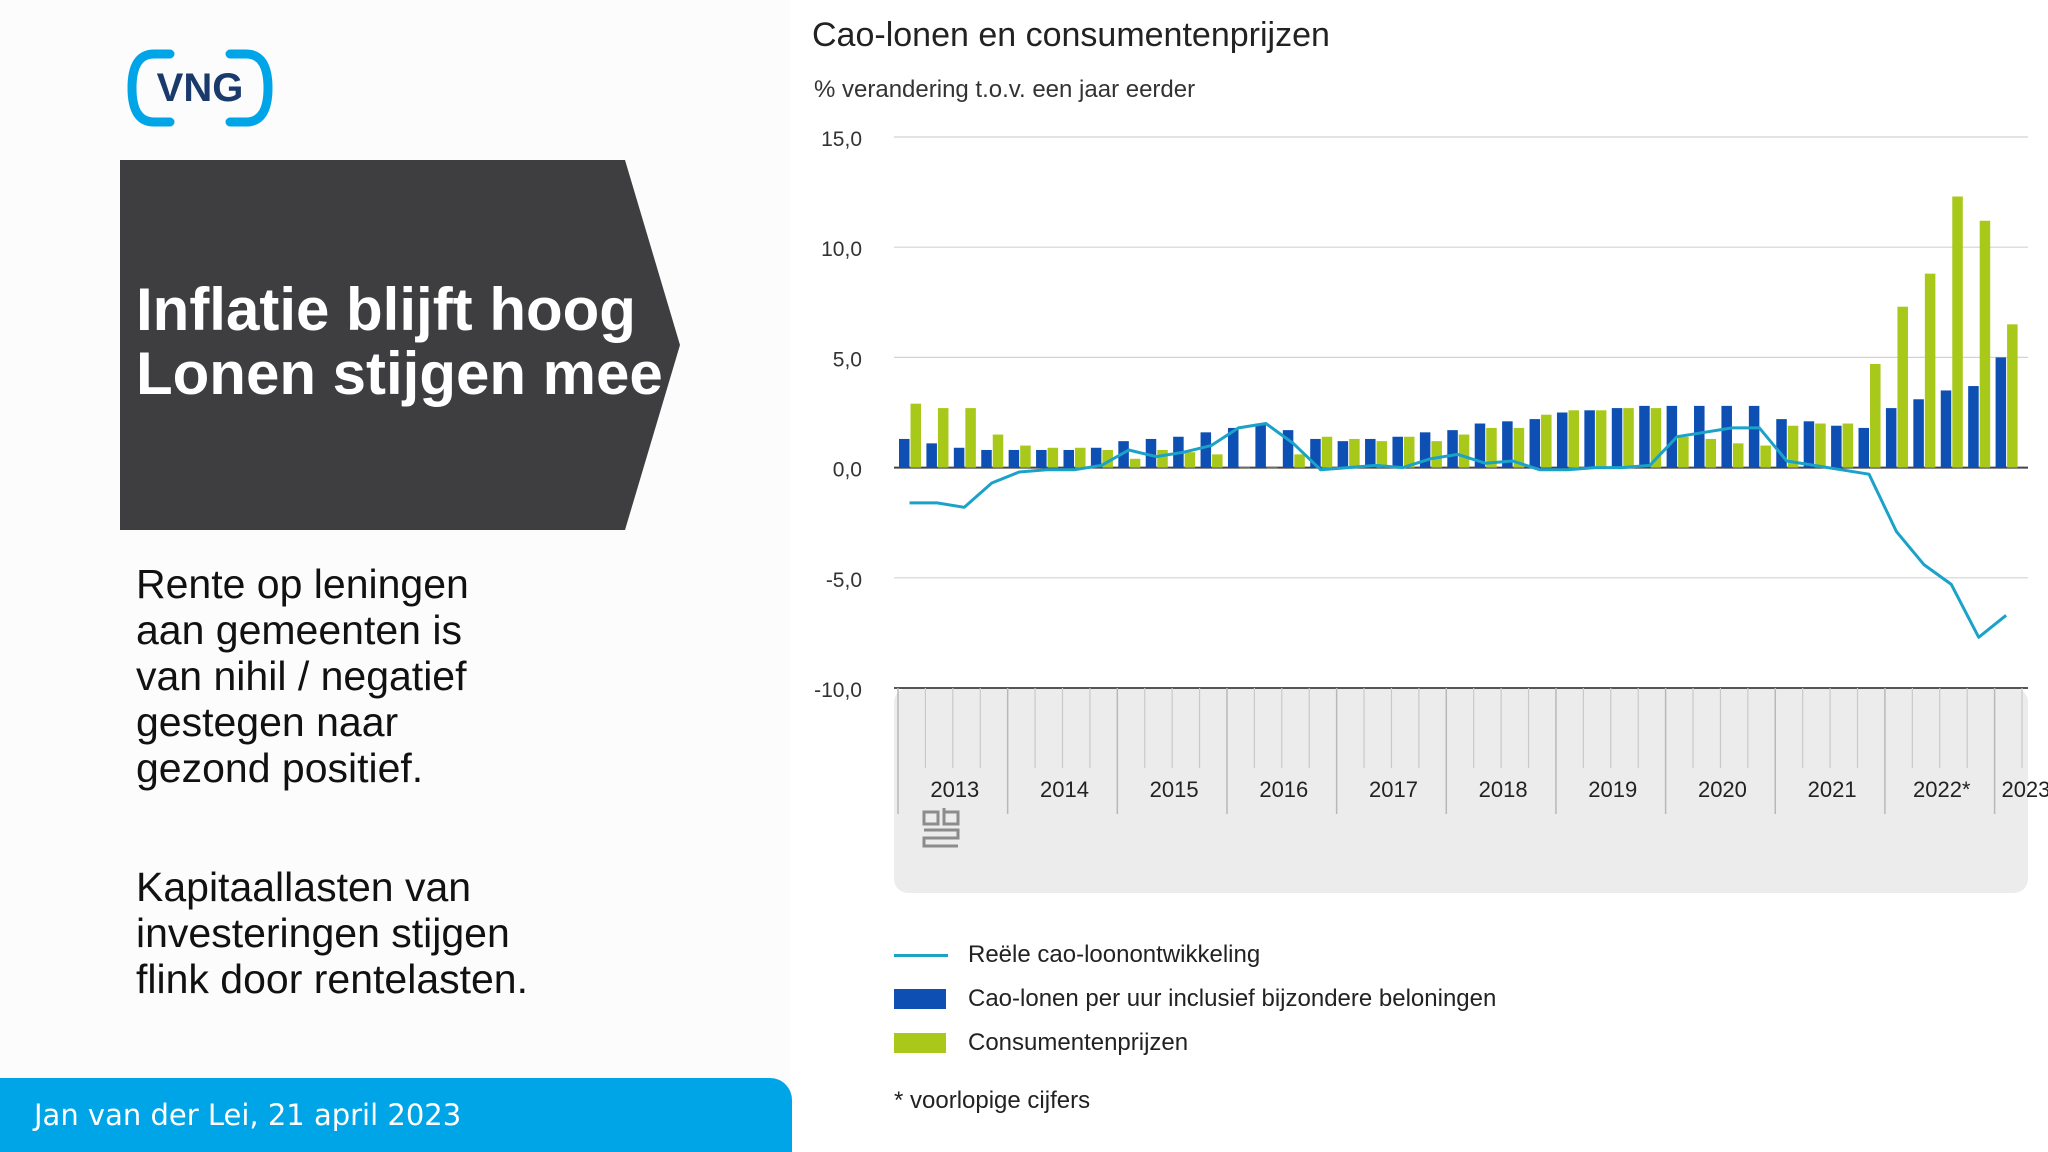 The image size is (2048, 1152). What do you see at coordinates (1458, 530) in the screenshot?
I see `line-reele-cao-loonontwikkeling` at bounding box center [1458, 530].